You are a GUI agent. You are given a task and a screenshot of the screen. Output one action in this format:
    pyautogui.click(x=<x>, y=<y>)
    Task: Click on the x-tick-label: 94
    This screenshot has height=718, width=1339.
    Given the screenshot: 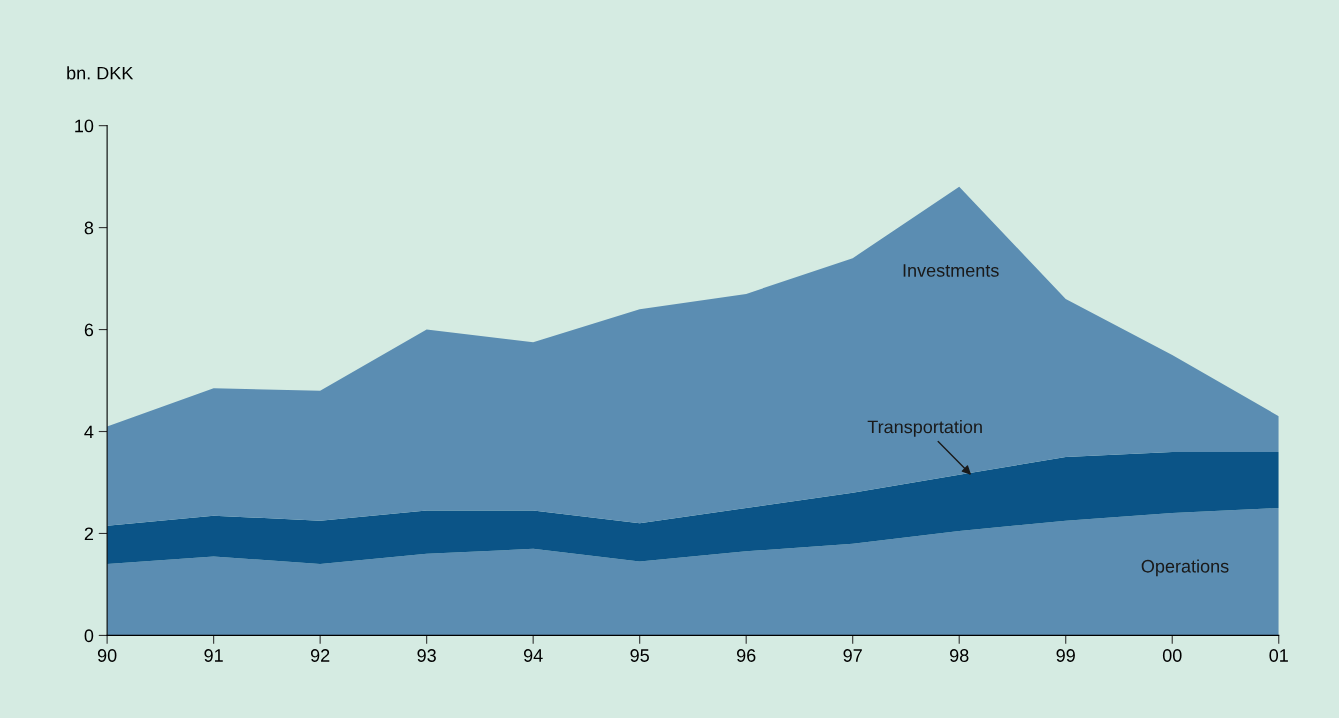 What is the action you would take?
    pyautogui.click(x=533, y=655)
    